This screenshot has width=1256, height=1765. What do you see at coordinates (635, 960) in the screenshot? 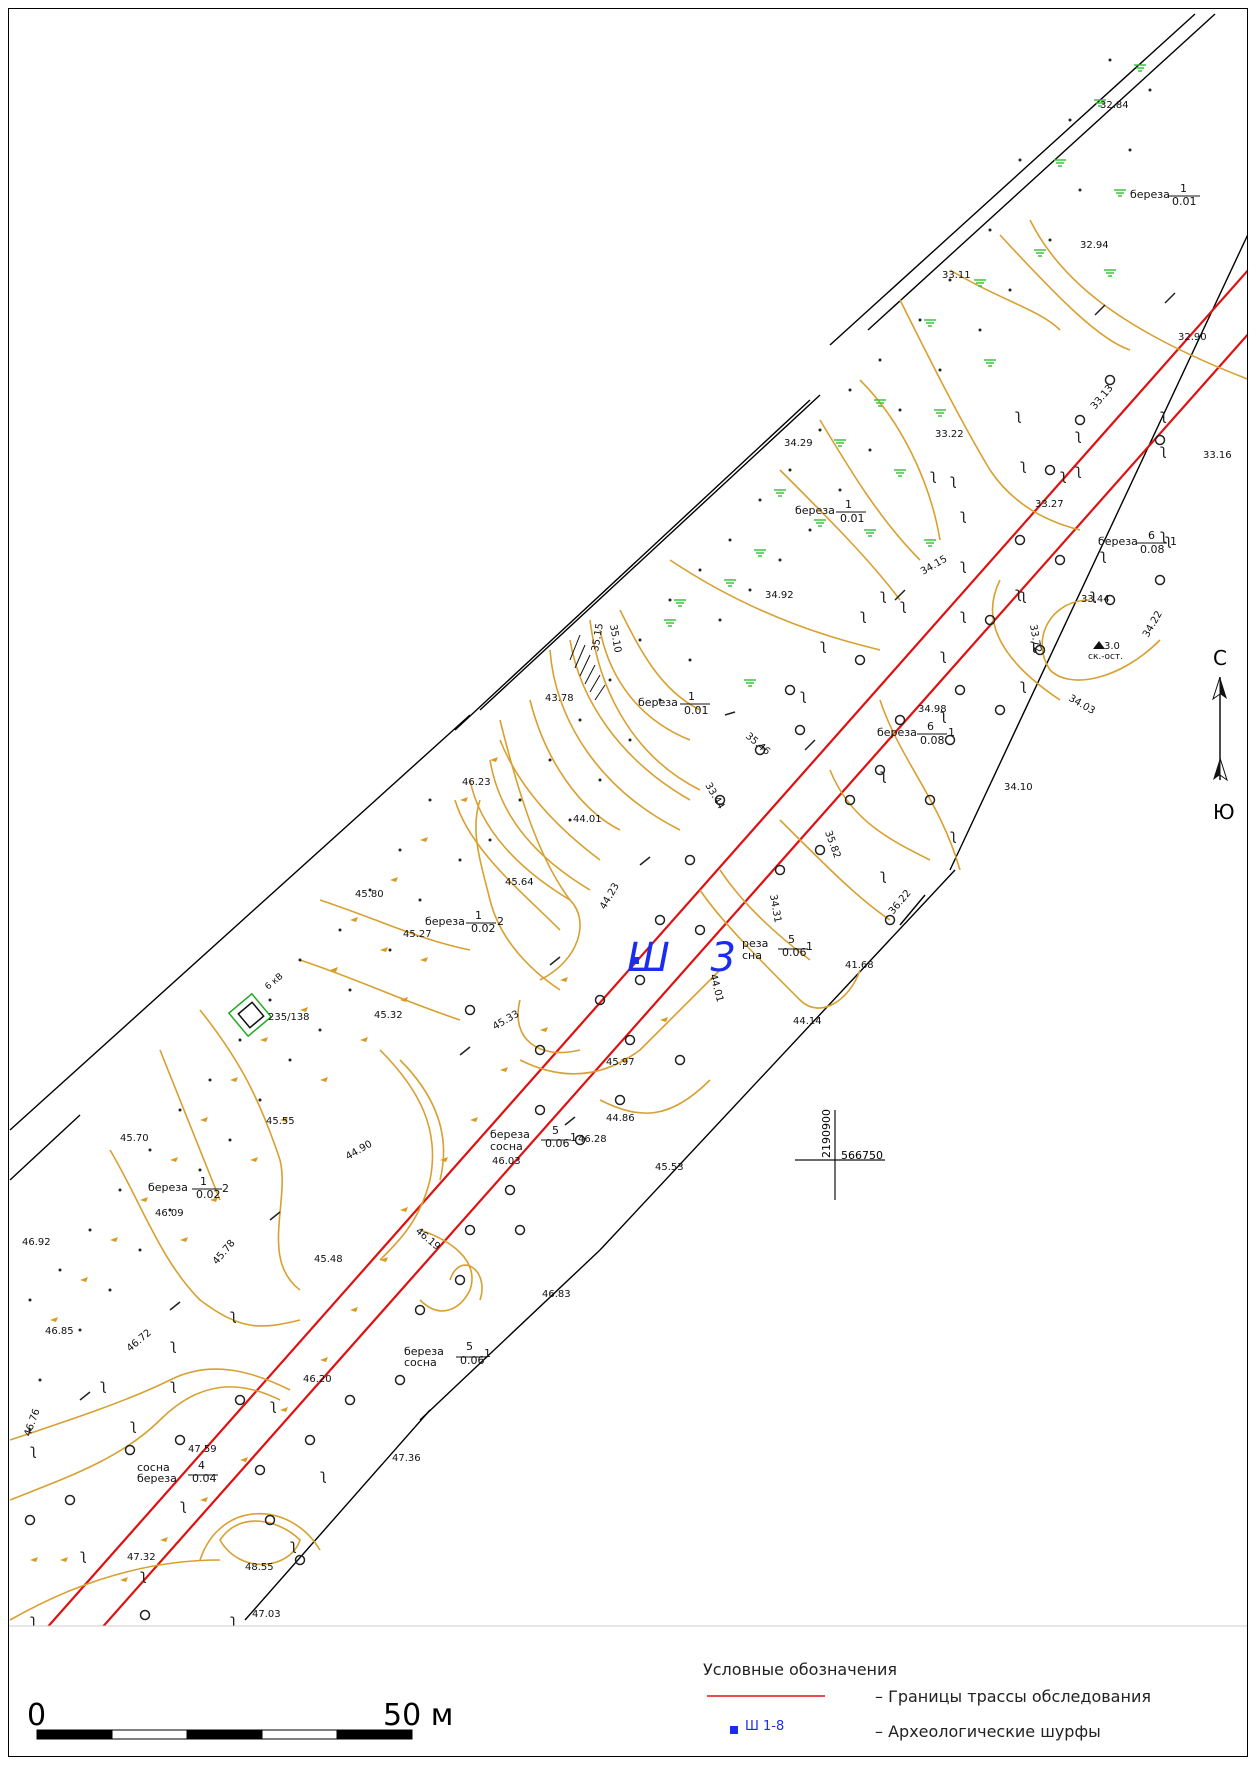
I see `survey-pit-marker` at bounding box center [635, 960].